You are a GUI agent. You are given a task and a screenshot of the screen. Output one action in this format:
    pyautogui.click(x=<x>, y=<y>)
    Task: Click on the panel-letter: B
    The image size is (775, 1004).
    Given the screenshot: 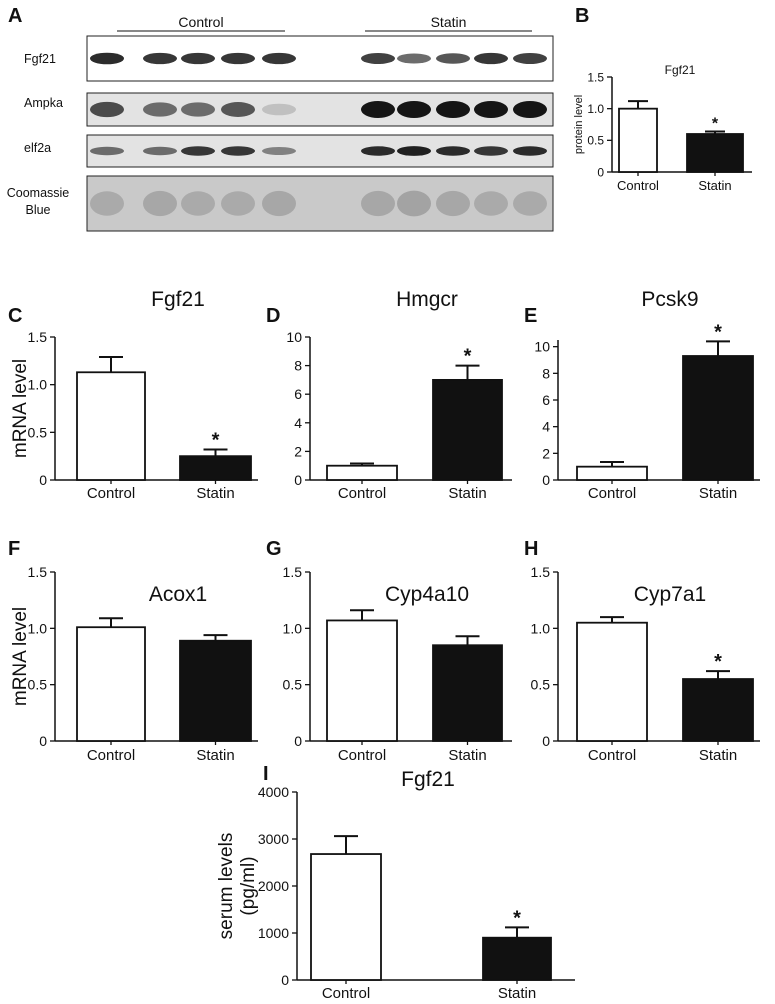 What is the action you would take?
    pyautogui.click(x=582, y=16)
    